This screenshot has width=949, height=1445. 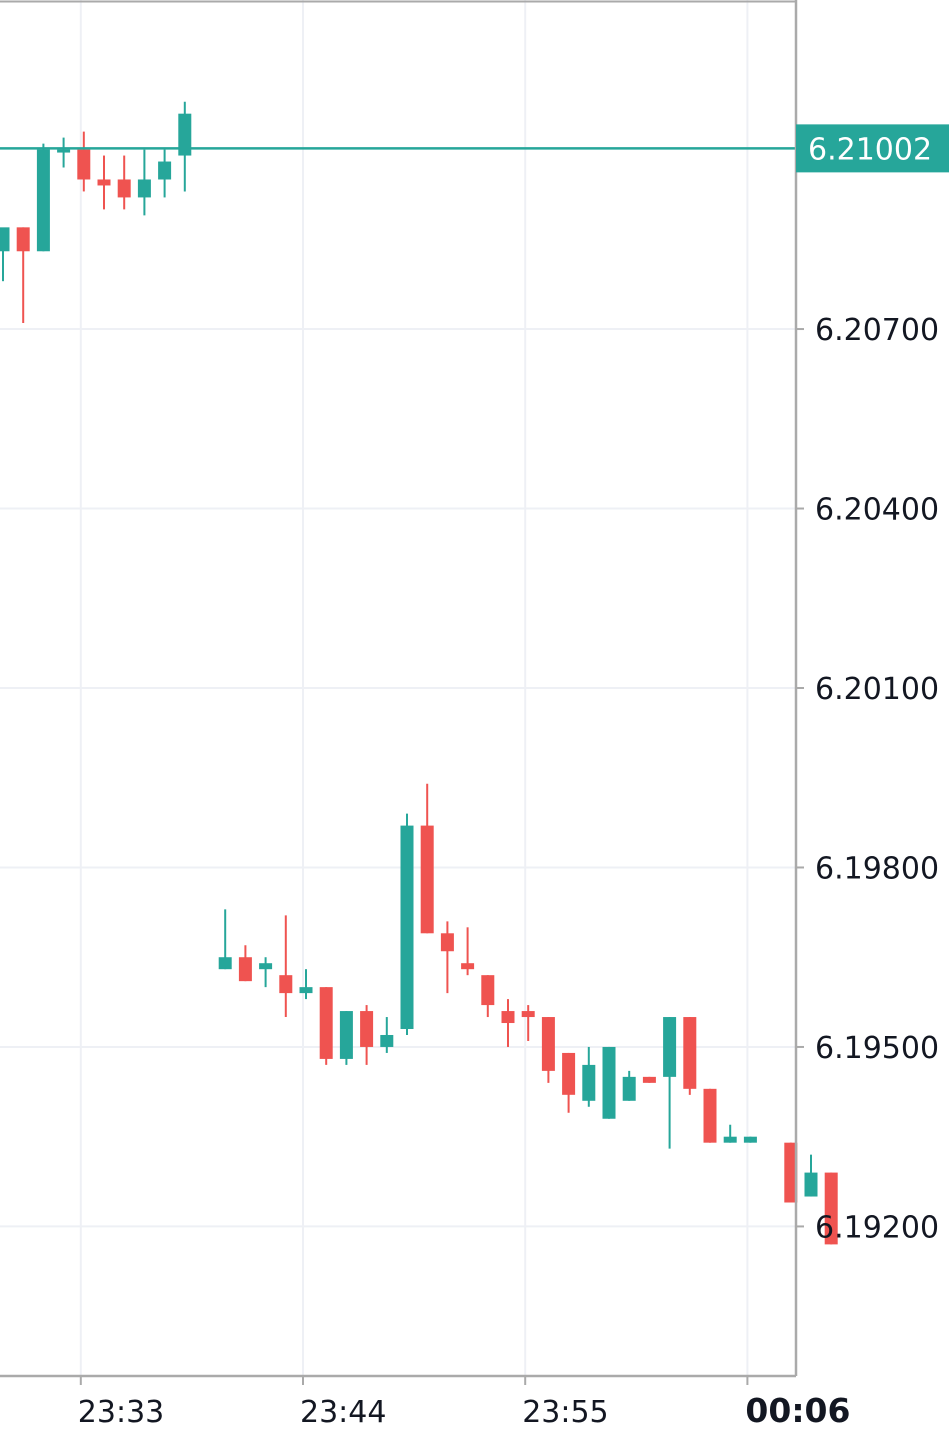 I want to click on x-tick-label: 00:06, so click(x=797, y=1410).